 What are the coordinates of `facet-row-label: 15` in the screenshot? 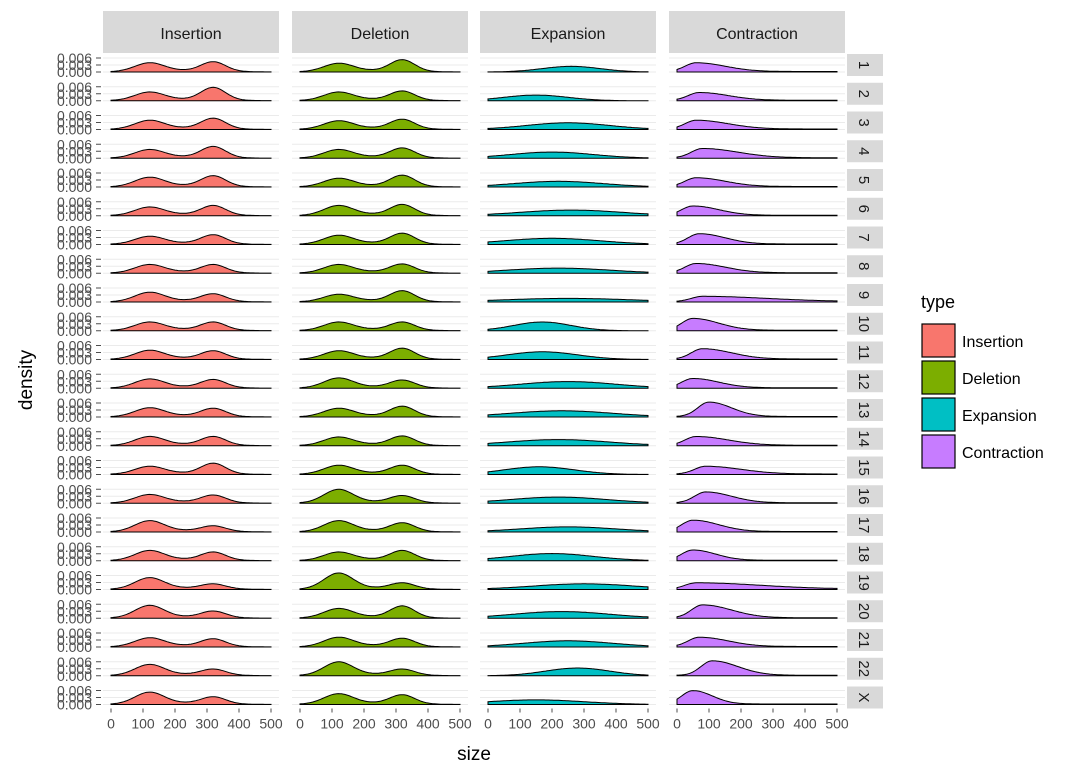 It's located at (863, 467).